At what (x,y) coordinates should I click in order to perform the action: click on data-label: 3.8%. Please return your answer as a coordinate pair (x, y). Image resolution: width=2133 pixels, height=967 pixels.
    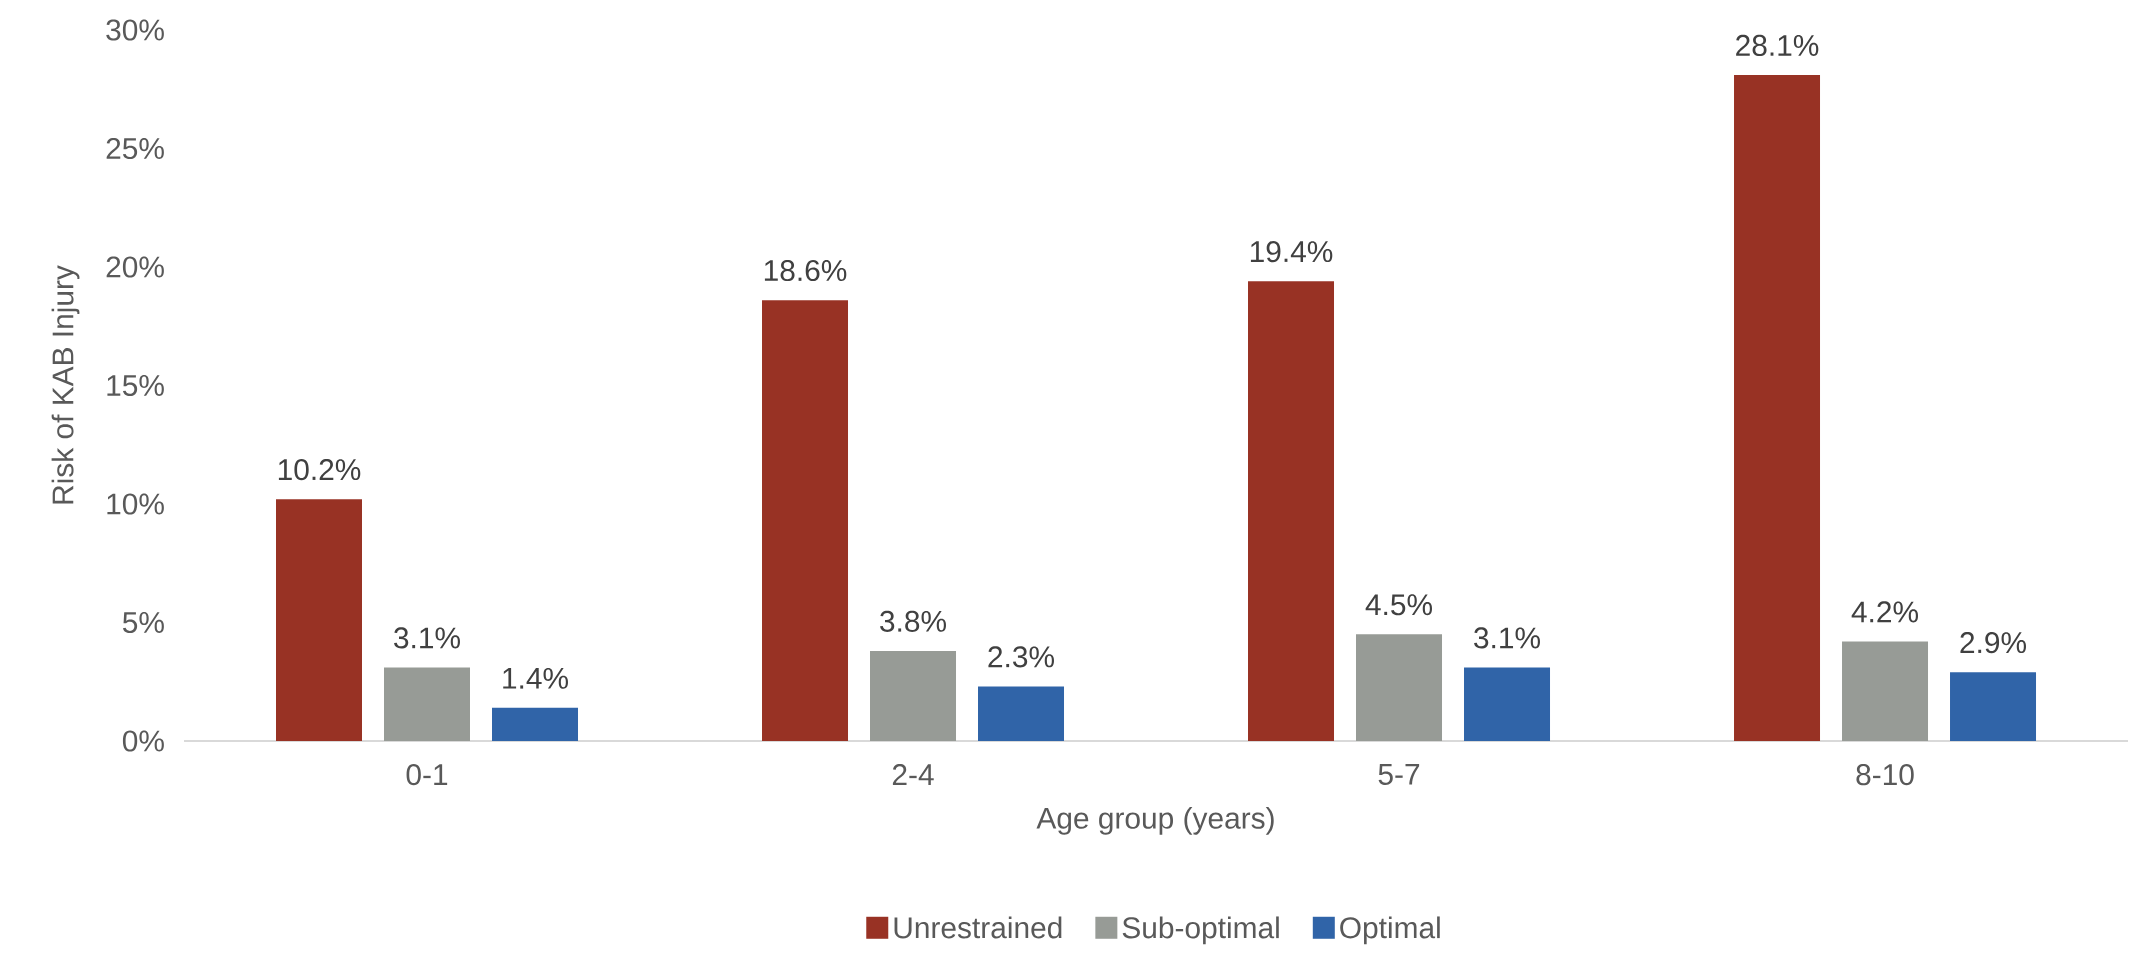
    Looking at the image, I should click on (913, 621).